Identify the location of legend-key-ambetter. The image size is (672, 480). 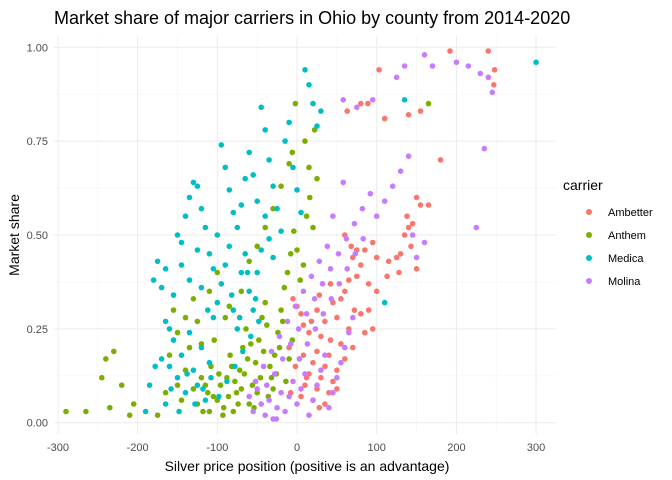
(589, 212).